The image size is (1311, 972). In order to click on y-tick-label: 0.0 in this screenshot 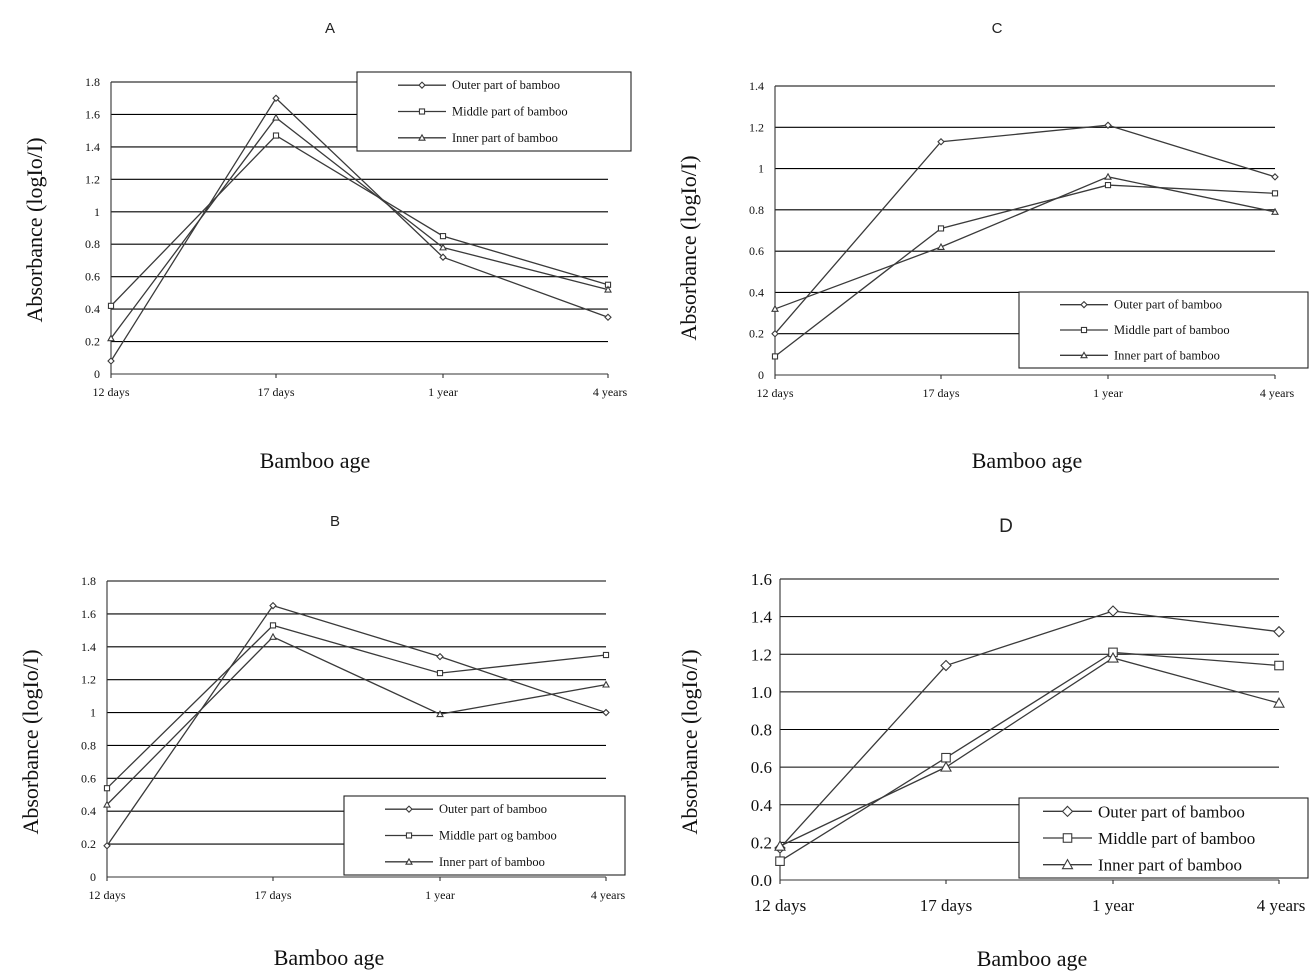, I will do `click(761, 880)`.